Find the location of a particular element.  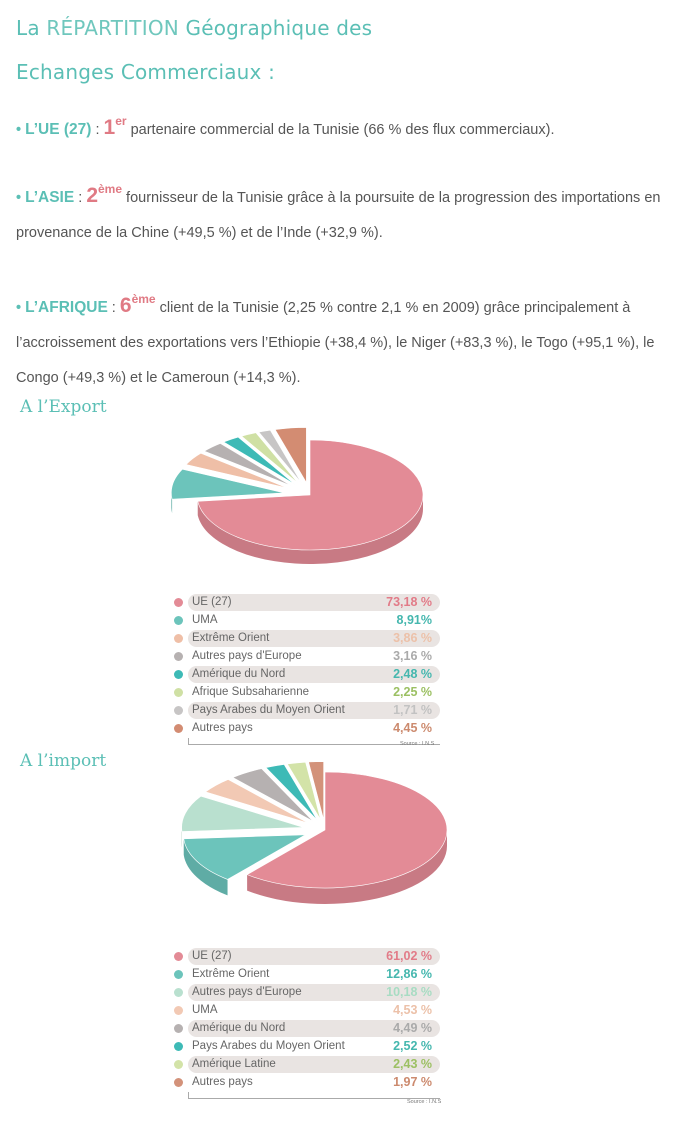

legend-value: 8,91% is located at coordinates (414, 620).